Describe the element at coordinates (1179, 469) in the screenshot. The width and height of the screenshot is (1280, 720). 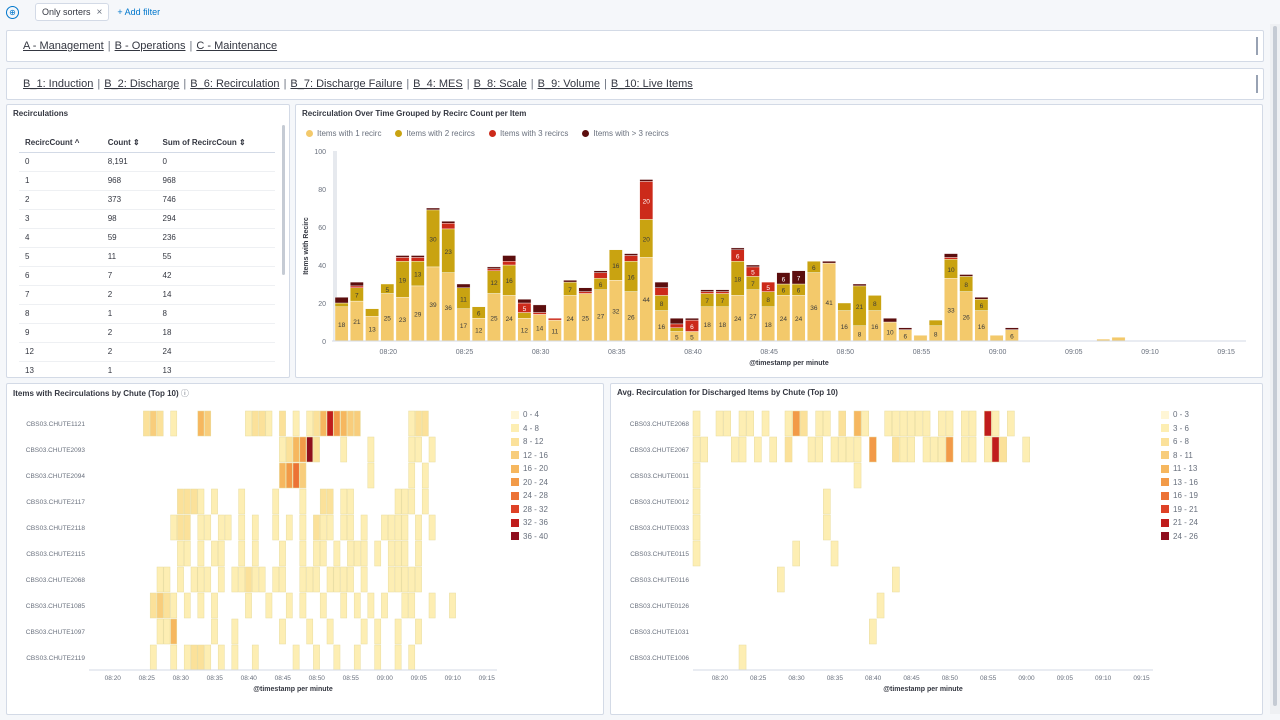
I see `legend-item: 11 - 13` at that location.